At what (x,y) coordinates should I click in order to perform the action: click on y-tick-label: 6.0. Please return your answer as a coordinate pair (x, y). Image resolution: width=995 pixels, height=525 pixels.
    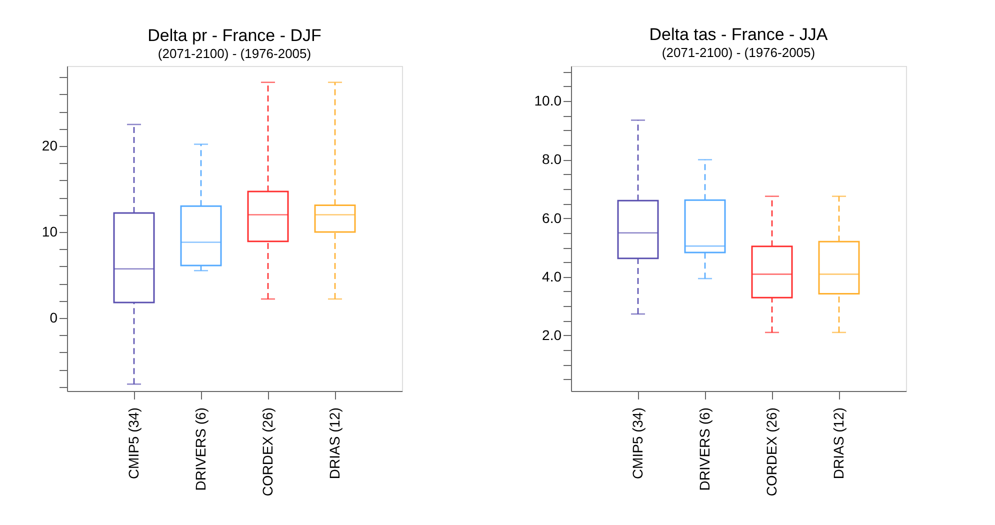
    Looking at the image, I should click on (552, 218).